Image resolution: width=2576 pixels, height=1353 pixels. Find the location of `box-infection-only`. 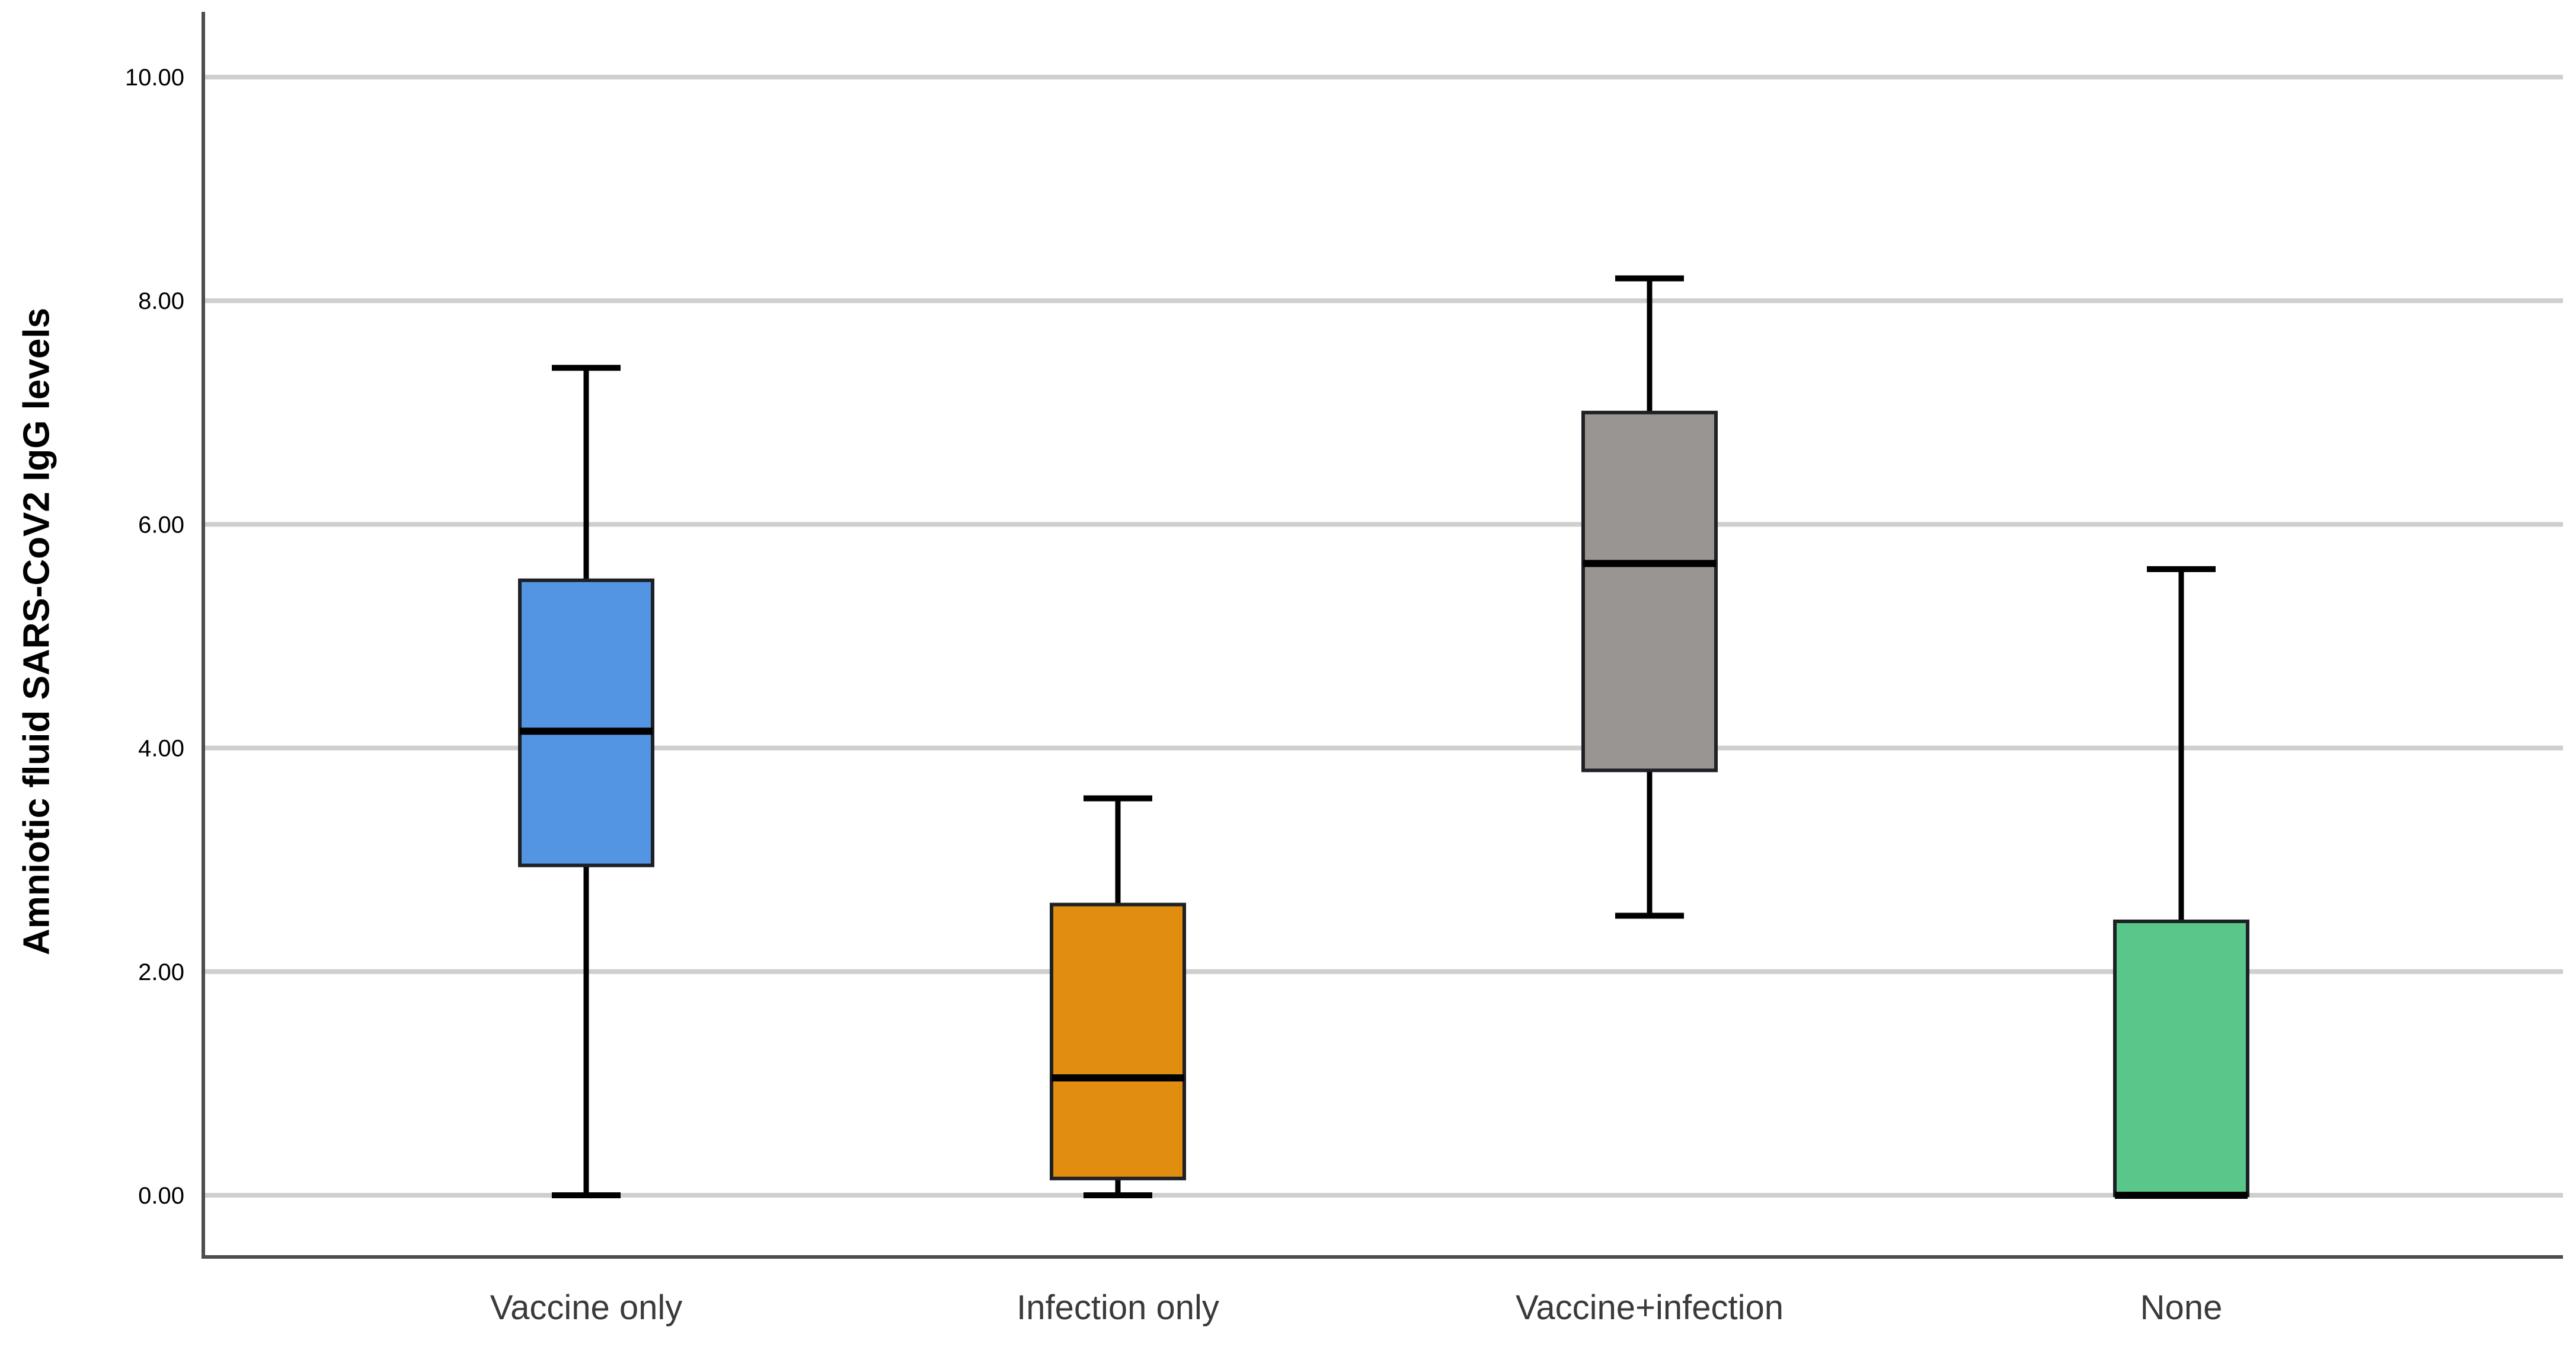

box-infection-only is located at coordinates (1118, 1041).